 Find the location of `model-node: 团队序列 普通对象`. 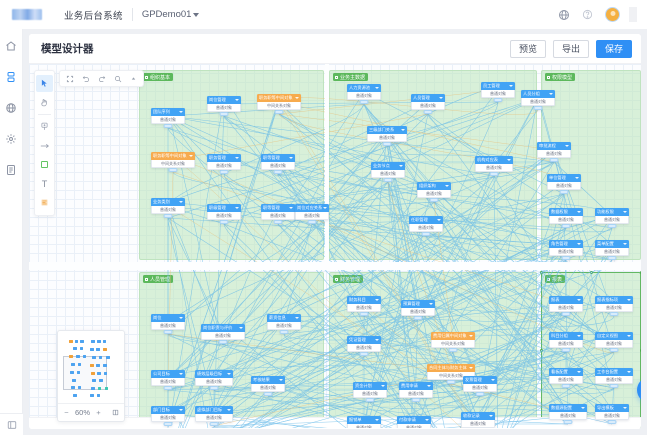

model-node: 团队序列 普通对象 is located at coordinates (168, 118).